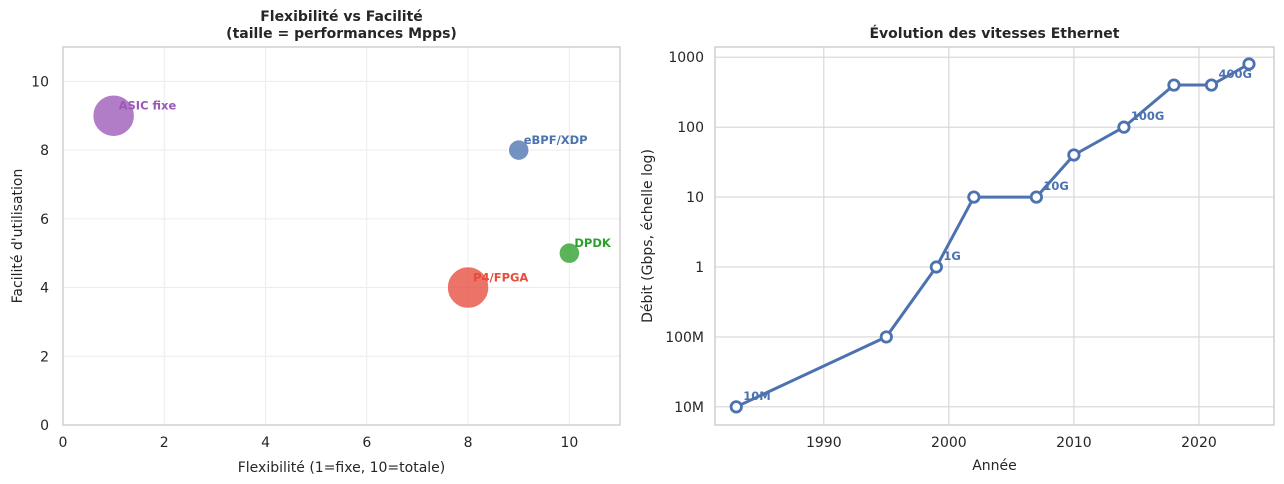 The width and height of the screenshot is (1284, 484). What do you see at coordinates (44, 426) in the screenshot?
I see `scatter-y-tick-label: 0` at bounding box center [44, 426].